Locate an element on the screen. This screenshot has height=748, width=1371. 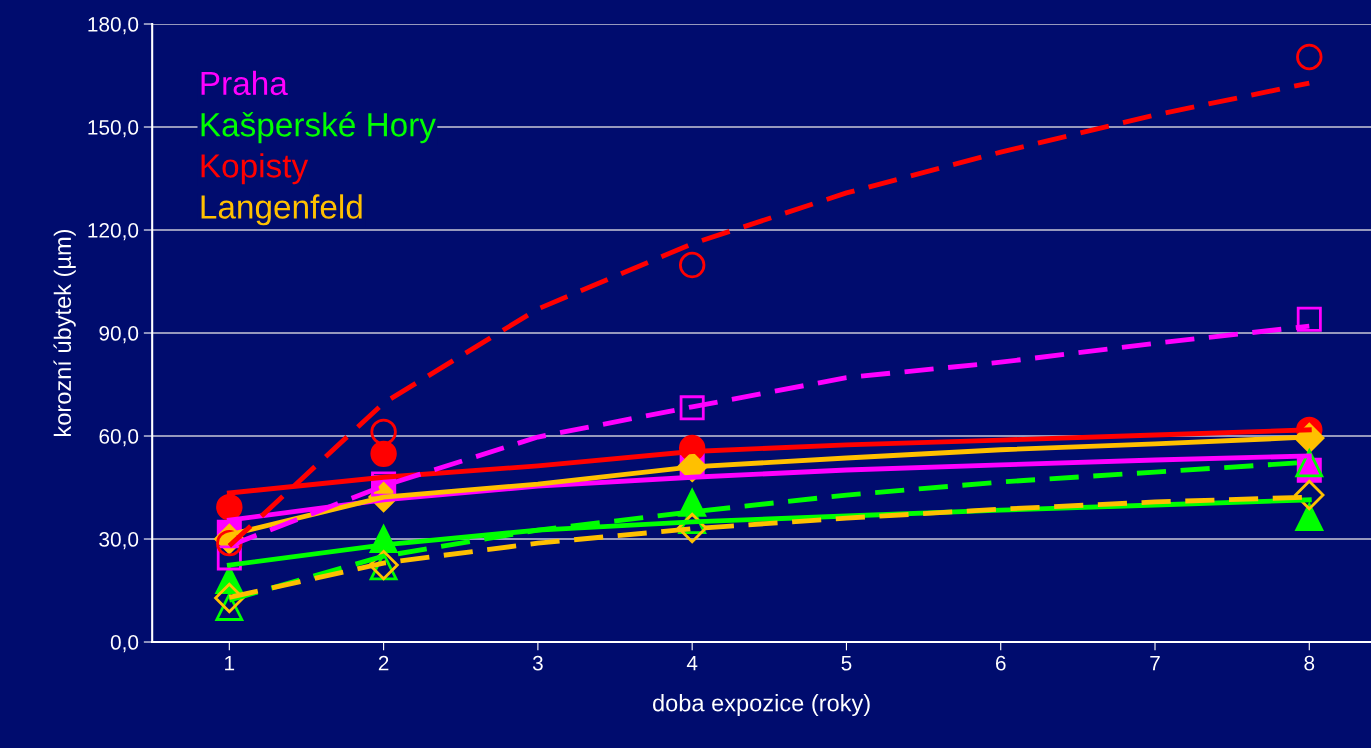
y-tick-label: 90,0 is located at coordinates (119, 335).